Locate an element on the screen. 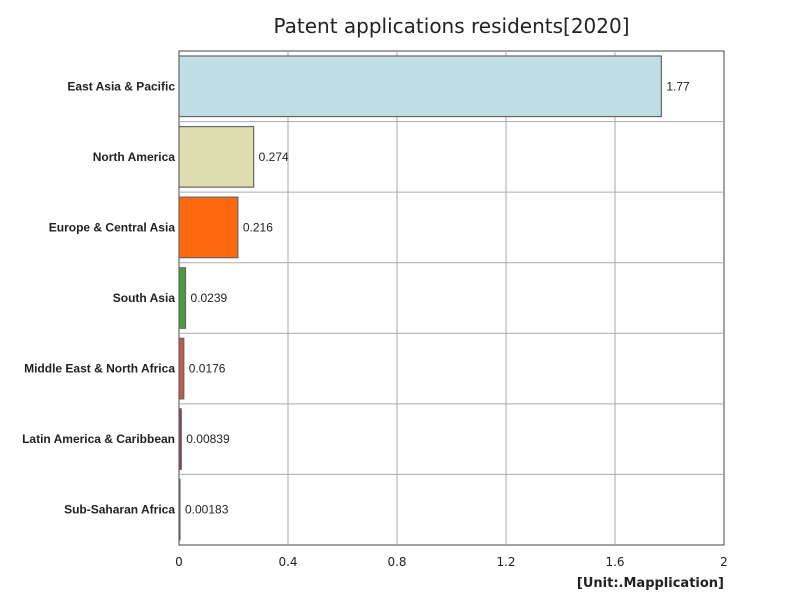  category-label: Middle East & North Africa is located at coordinates (99, 369).